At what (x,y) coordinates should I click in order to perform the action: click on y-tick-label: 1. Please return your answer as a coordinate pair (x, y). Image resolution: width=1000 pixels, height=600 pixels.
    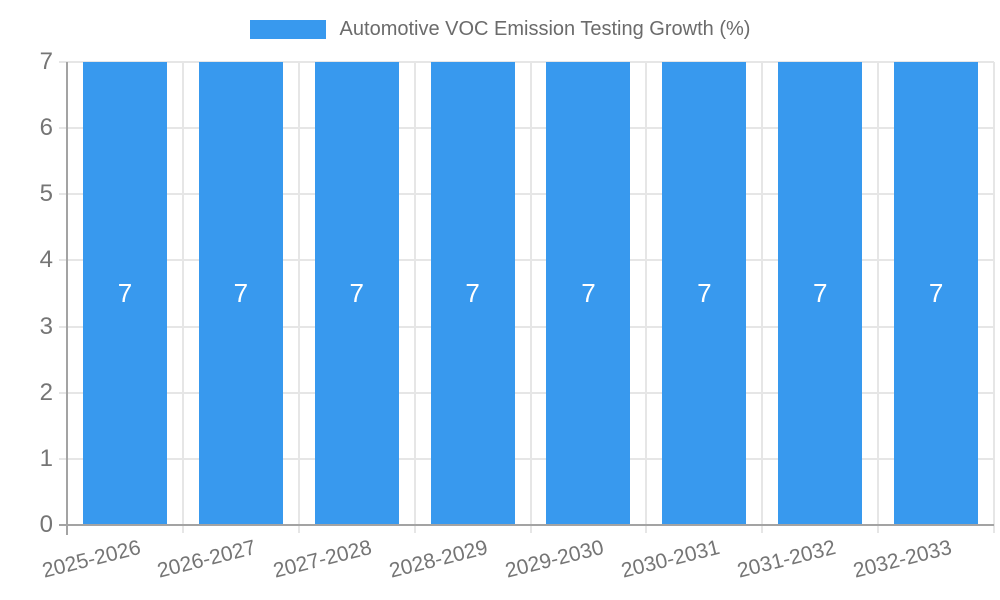
    Looking at the image, I should click on (46, 458).